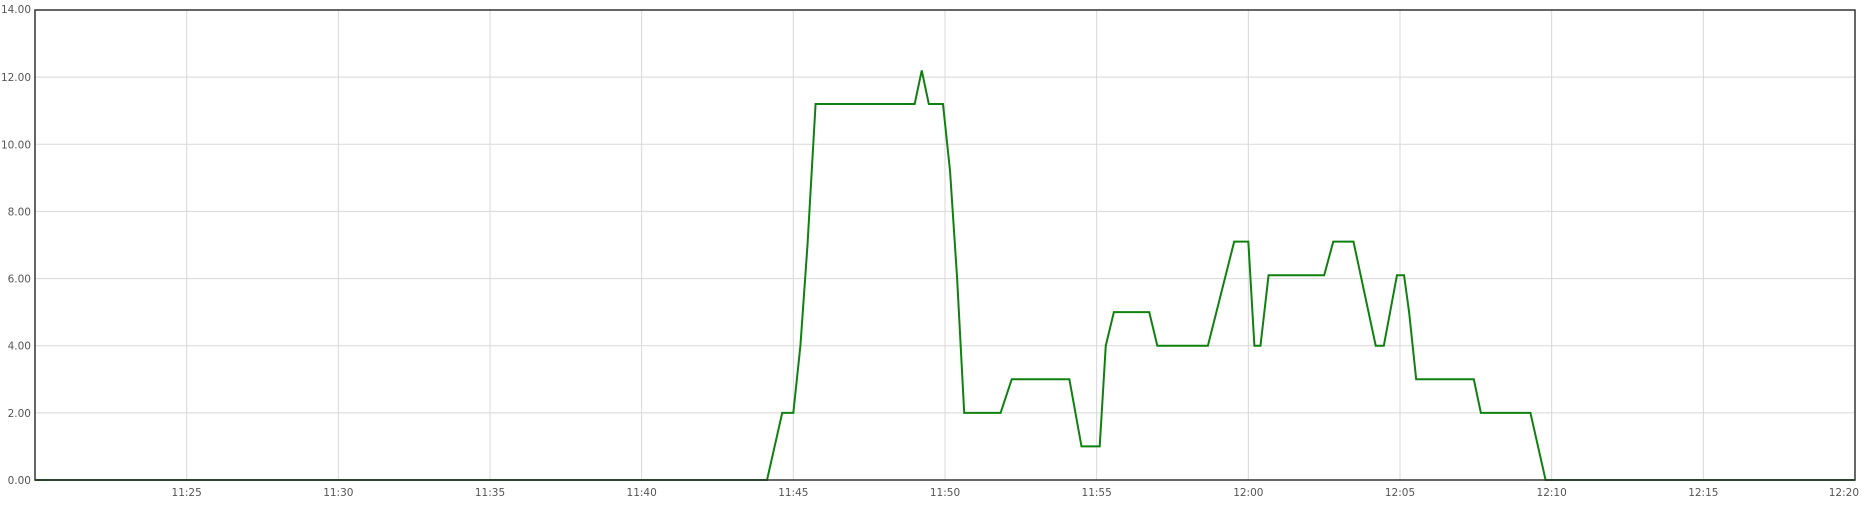 The image size is (1873, 519). Describe the element at coordinates (187, 493) in the screenshot. I see `x-tick-label: 11:25` at that location.